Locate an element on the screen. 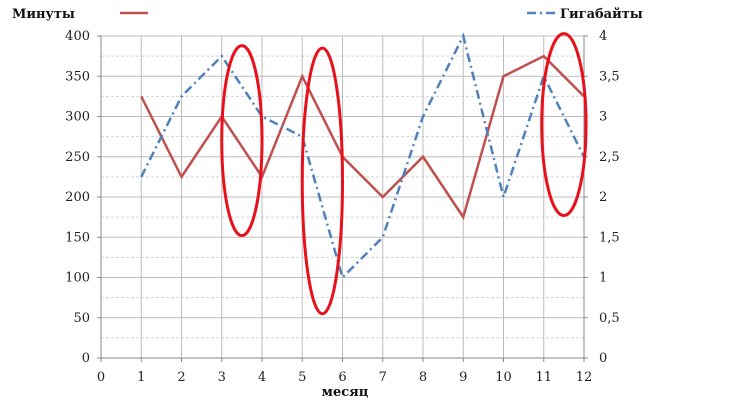 This screenshot has height=418, width=744. y-left-tick-label: 250 is located at coordinates (77, 157).